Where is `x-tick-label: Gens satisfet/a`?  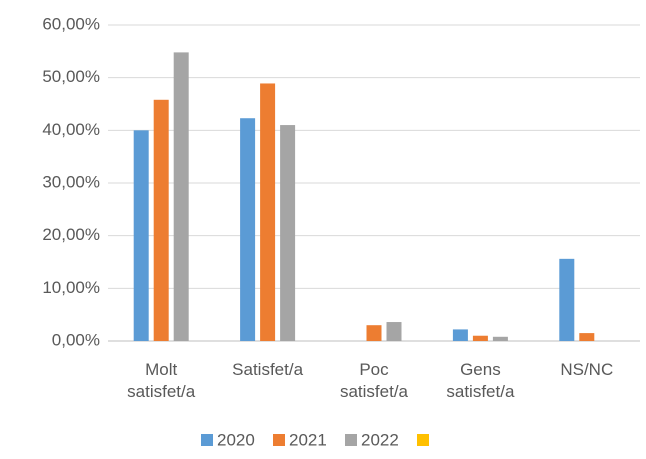 x-tick-label: Gens satisfet/a is located at coordinates (480, 380).